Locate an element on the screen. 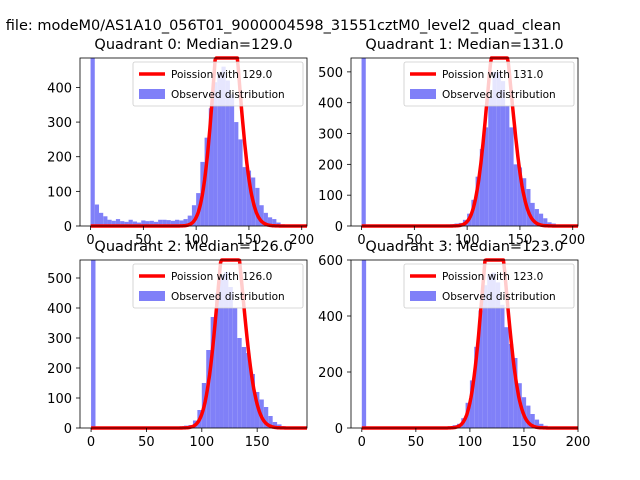 The height and width of the screenshot is (480, 640). legend-label-fit: Poission with 129.0 is located at coordinates (221, 75).